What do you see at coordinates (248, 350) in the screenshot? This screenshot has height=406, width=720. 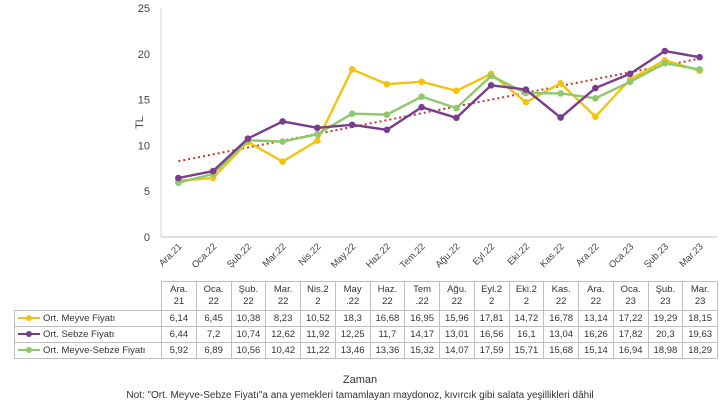 I see `table-cell: 10,56` at bounding box center [248, 350].